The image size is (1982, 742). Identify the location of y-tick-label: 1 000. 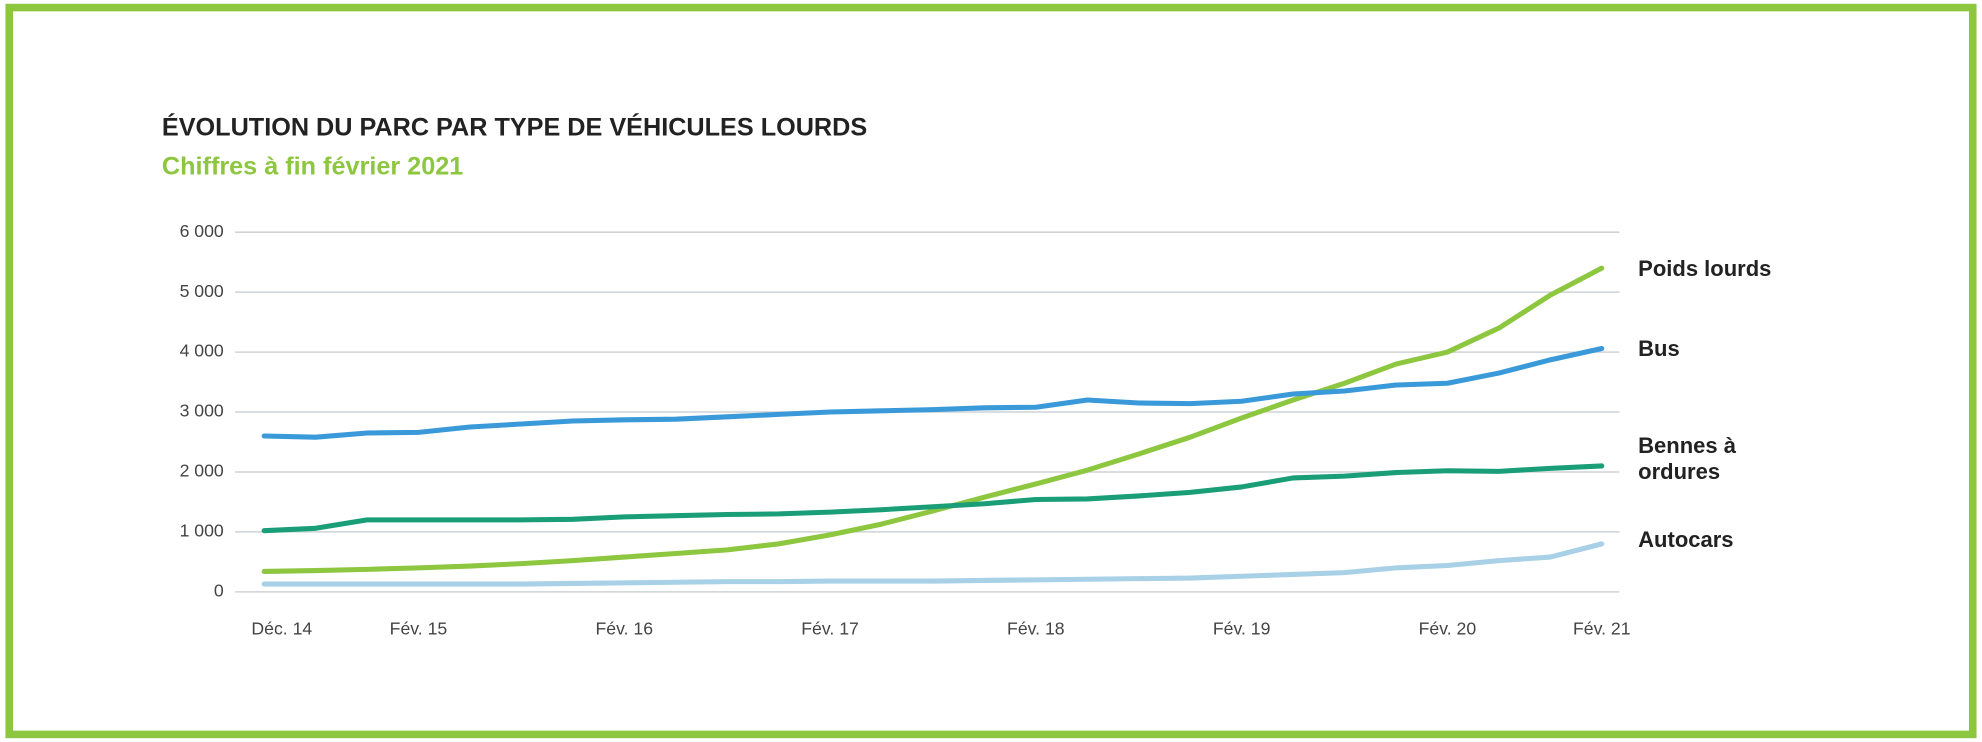
(202, 531).